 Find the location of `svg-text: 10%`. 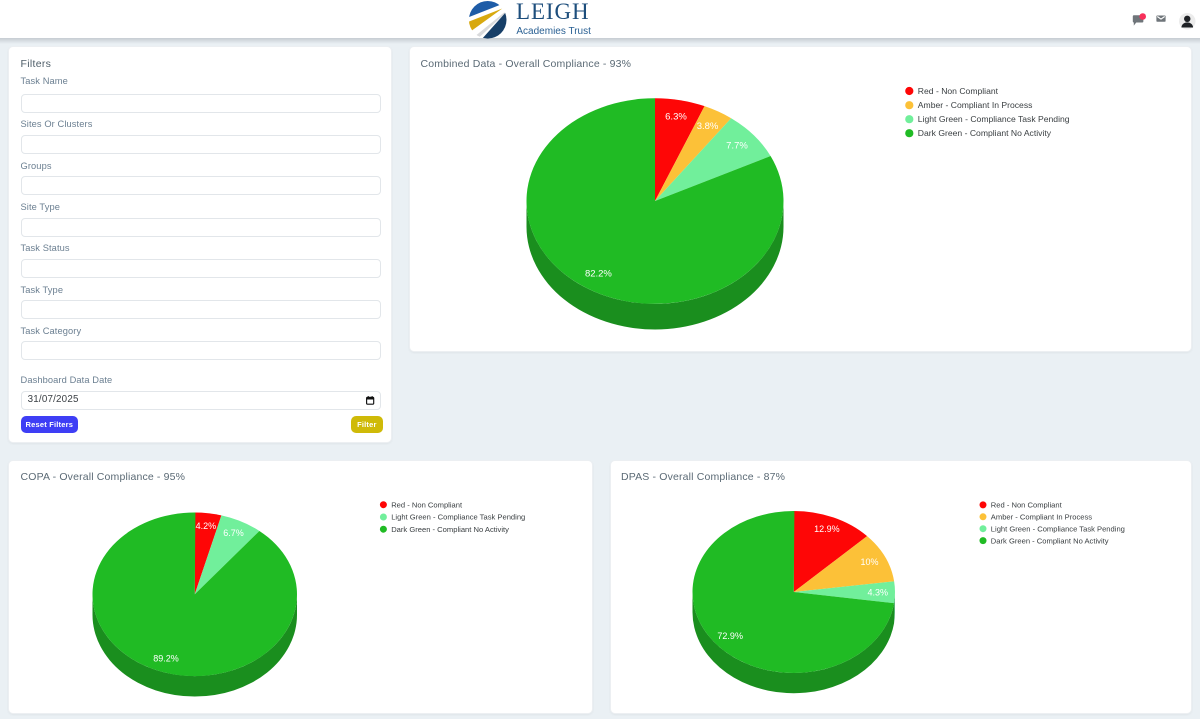

svg-text: 10% is located at coordinates (870, 562).